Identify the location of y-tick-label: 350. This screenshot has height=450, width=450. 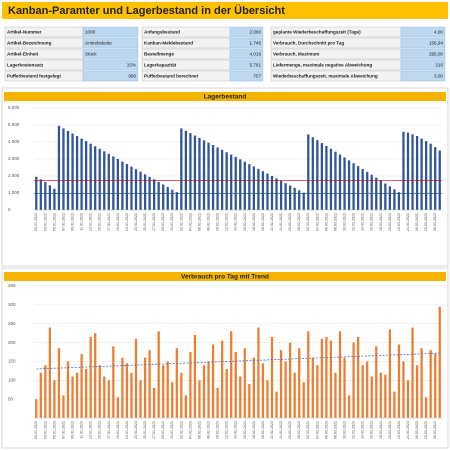
(12, 285).